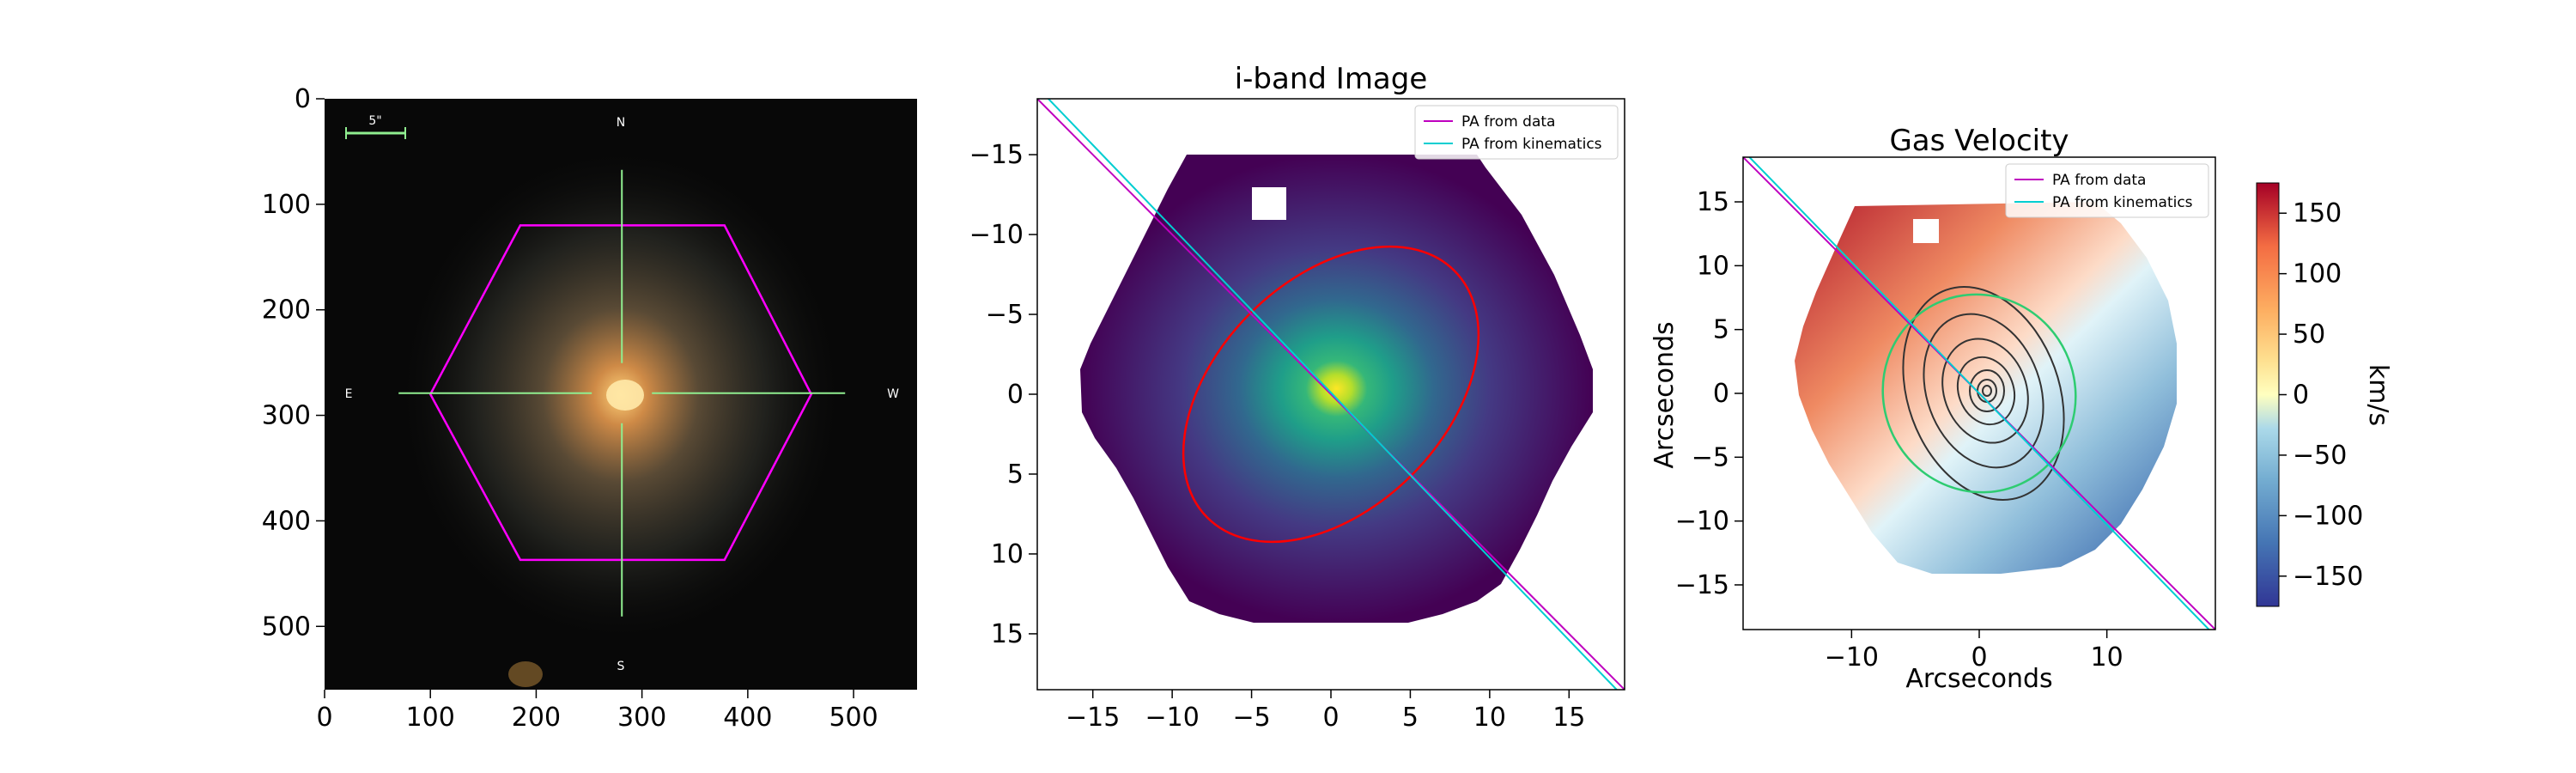 Image resolution: width=2576 pixels, height=773 pixels. What do you see at coordinates (2099, 180) in the screenshot?
I see `velocity-legend-label: PA from data` at bounding box center [2099, 180].